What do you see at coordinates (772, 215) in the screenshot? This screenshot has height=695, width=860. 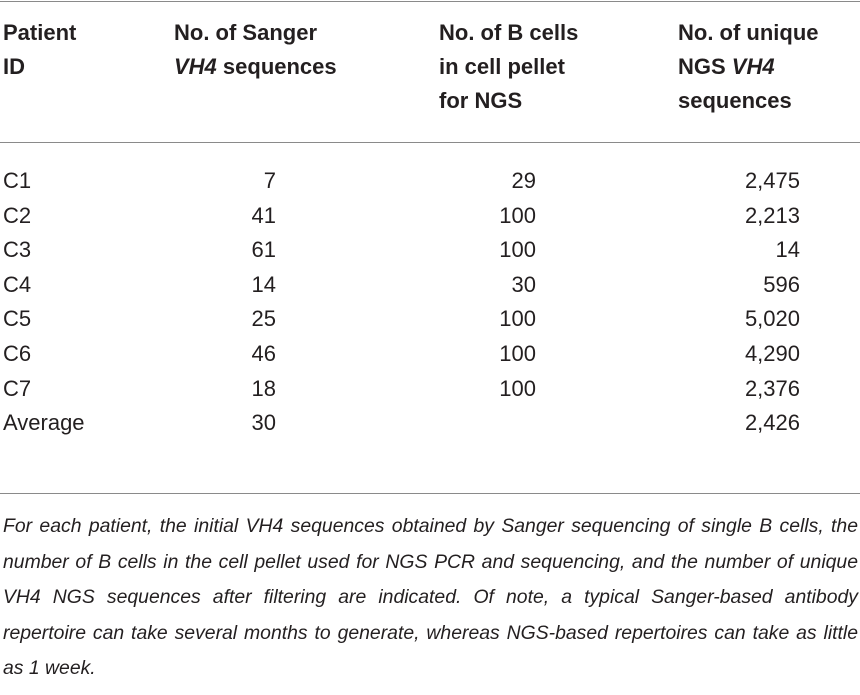 I see `cell-ngs-count: 2,213` at bounding box center [772, 215].